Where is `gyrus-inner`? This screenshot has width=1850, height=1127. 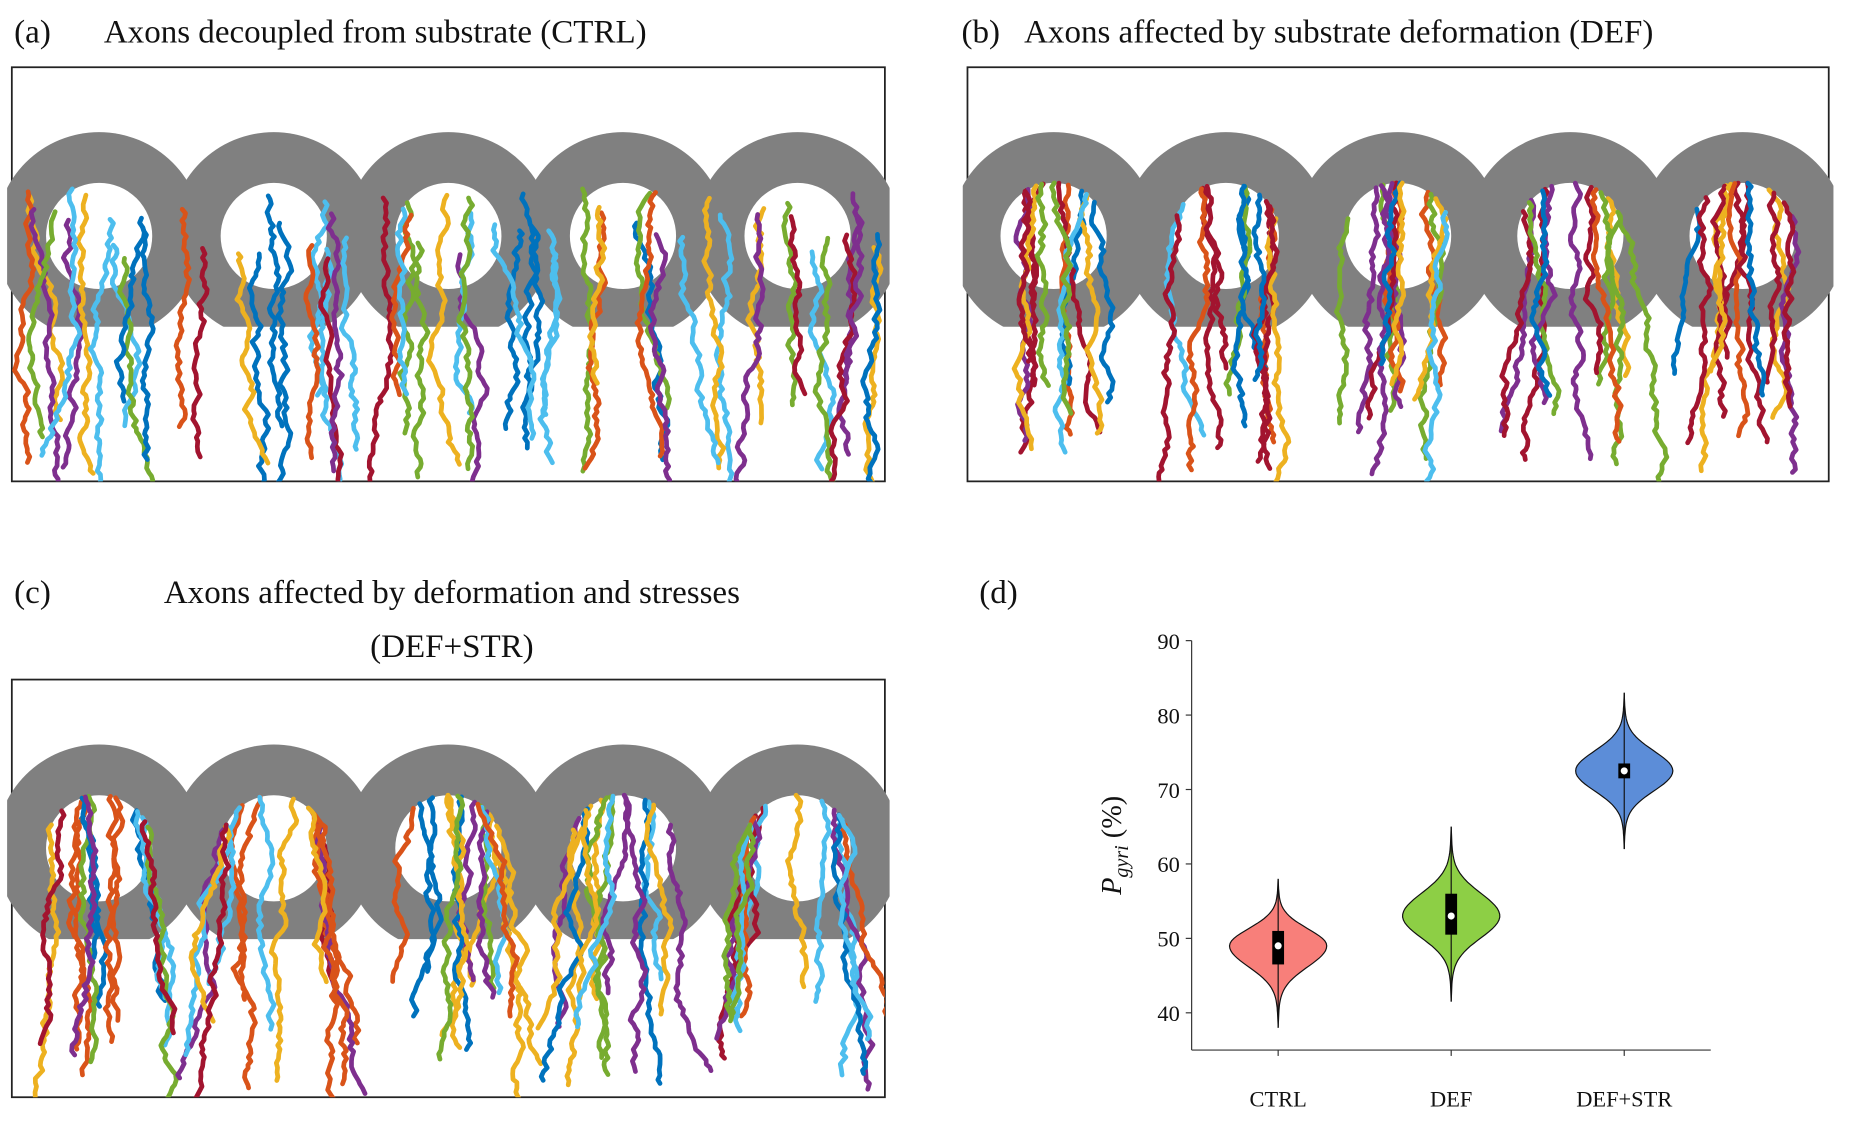 gyrus-inner is located at coordinates (99, 236).